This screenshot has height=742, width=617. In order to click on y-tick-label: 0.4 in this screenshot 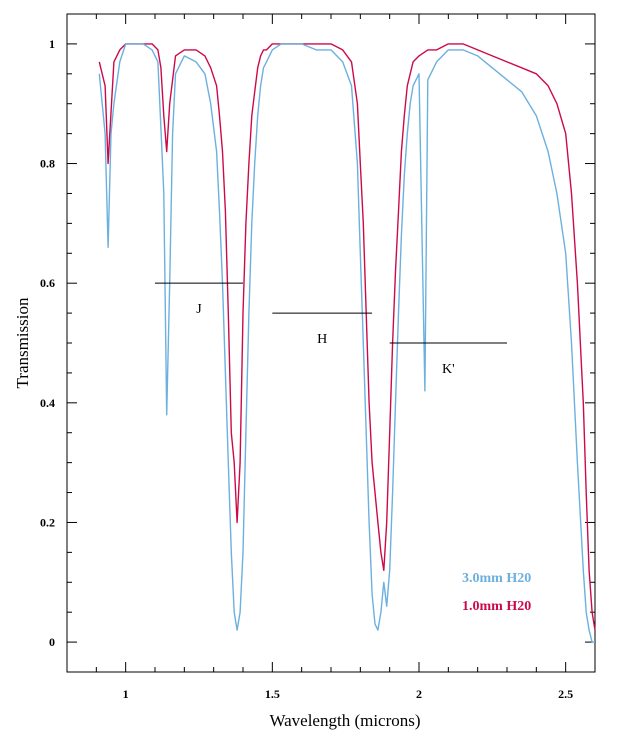, I will do `click(47, 403)`.